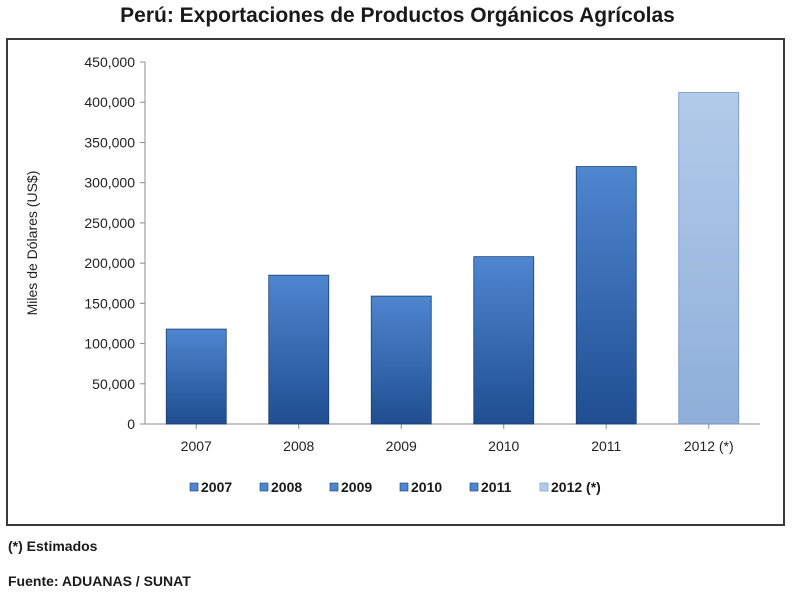  Describe the element at coordinates (606, 446) in the screenshot. I see `x-tick-label: 2011` at that location.